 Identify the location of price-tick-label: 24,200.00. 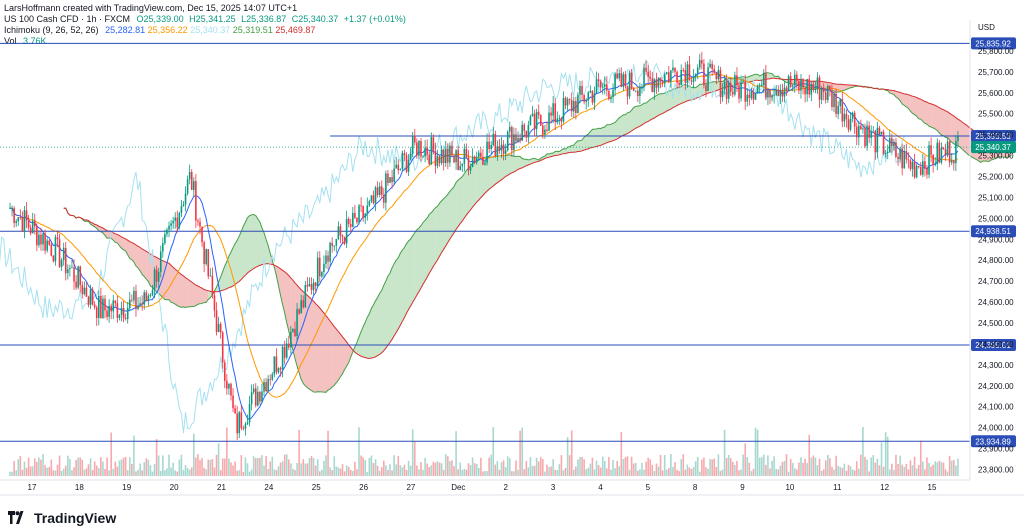
(996, 386).